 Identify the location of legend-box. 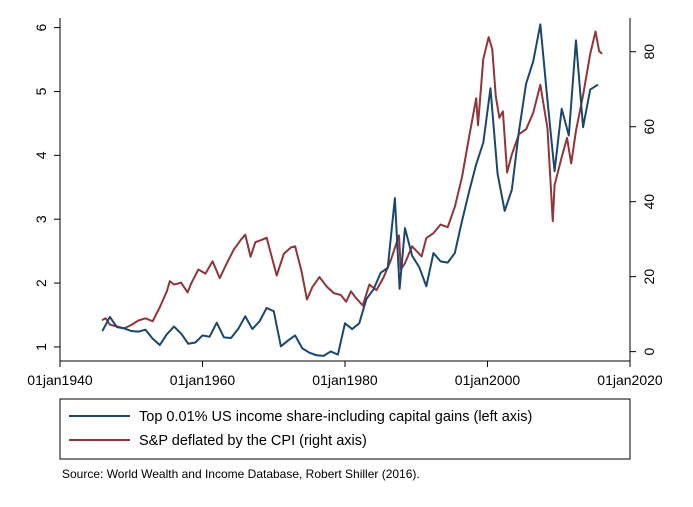
(345, 429).